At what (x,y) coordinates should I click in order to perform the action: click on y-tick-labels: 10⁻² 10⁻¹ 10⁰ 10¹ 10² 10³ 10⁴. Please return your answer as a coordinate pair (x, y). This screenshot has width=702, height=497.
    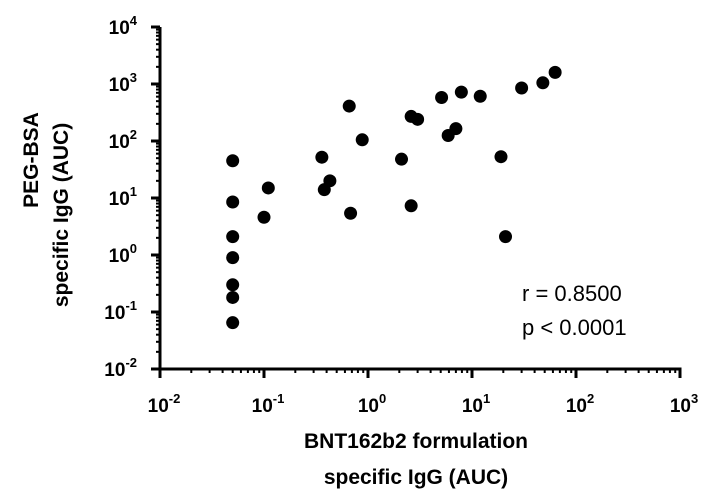
    Looking at the image, I should click on (132, 197).